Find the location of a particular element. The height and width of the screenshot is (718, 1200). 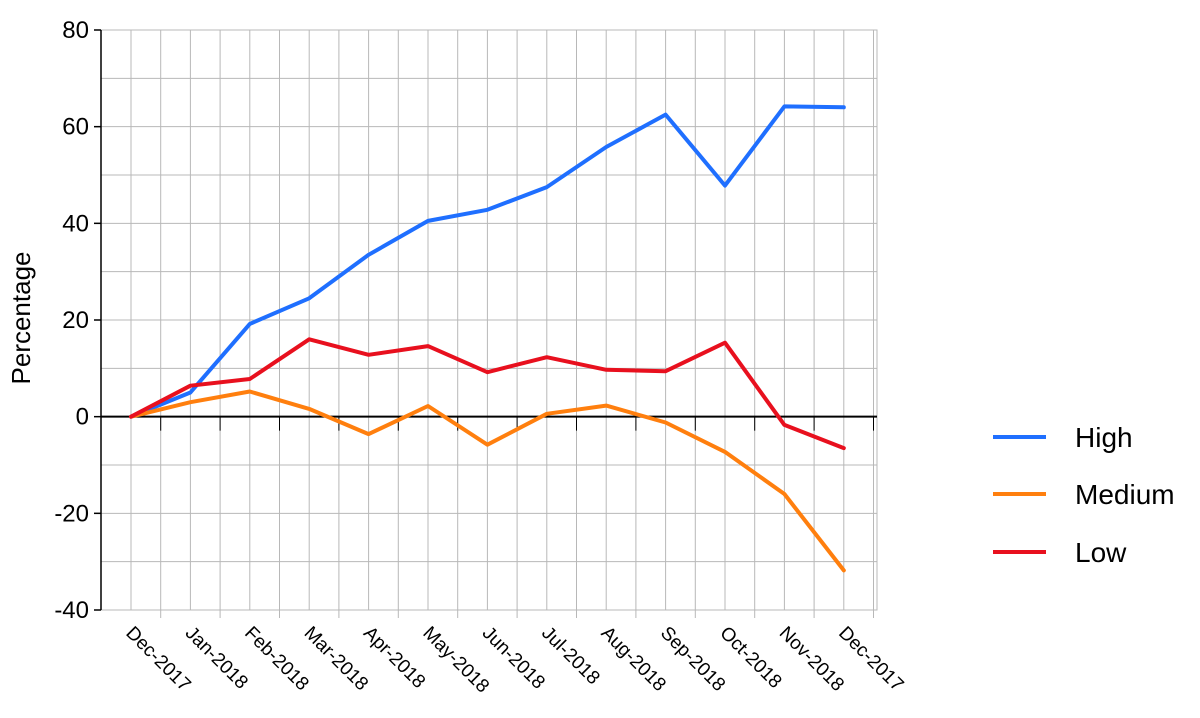

y-tick-label: -20 is located at coordinates (71, 513).